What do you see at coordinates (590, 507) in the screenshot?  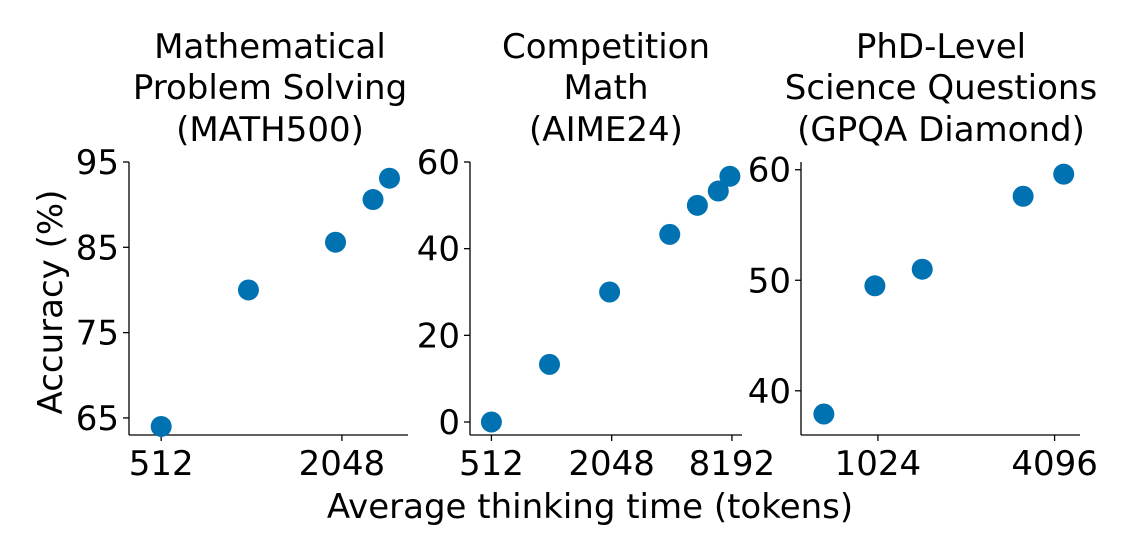 I see `x-axis-label: Average thinking time (tokens)` at bounding box center [590, 507].